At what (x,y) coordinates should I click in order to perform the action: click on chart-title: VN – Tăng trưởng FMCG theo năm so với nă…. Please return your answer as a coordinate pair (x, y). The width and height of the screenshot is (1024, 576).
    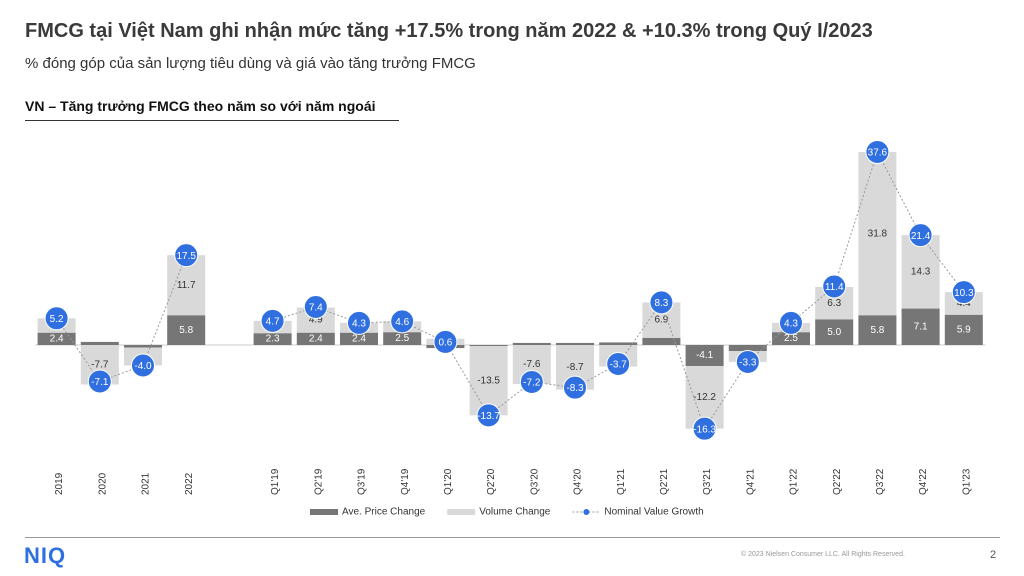
    Looking at the image, I should click on (212, 109).